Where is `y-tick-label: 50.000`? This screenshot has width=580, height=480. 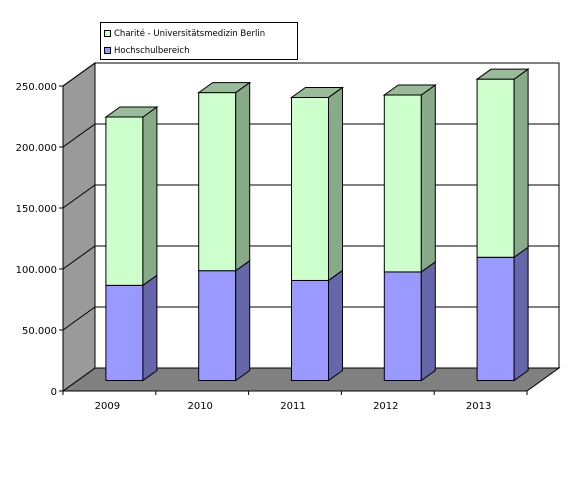 y-tick-label: 50.000 is located at coordinates (39, 331).